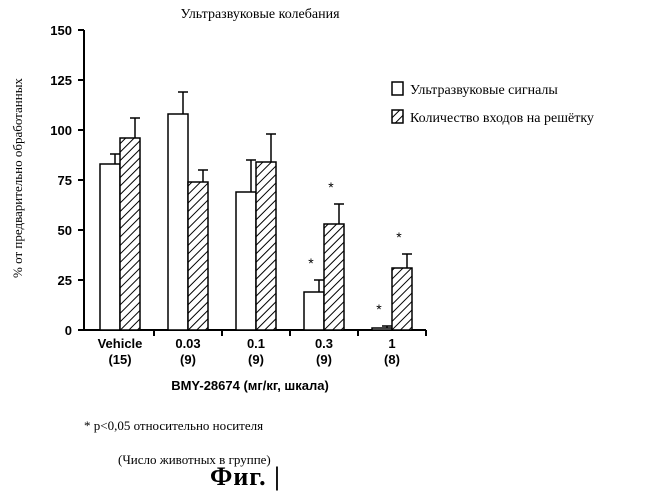 The image size is (646, 500). What do you see at coordinates (245, 476) in the screenshot?
I see `figure-caption: Фиг. |` at bounding box center [245, 476].